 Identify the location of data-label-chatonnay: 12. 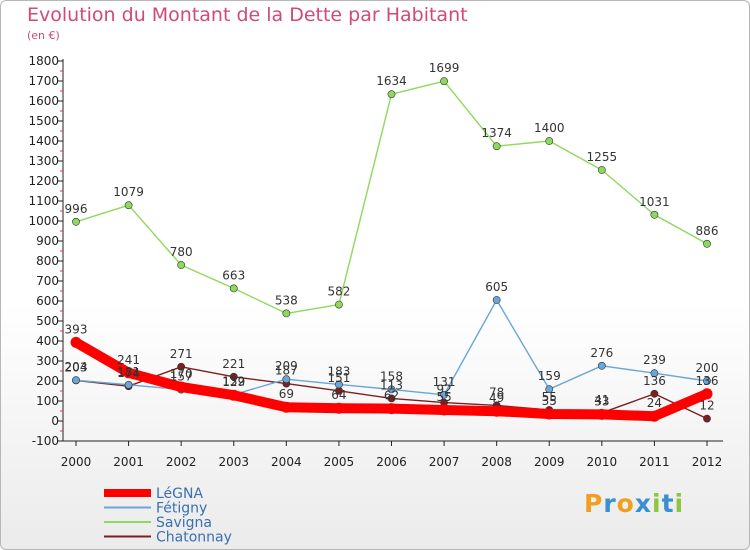
(706, 406).